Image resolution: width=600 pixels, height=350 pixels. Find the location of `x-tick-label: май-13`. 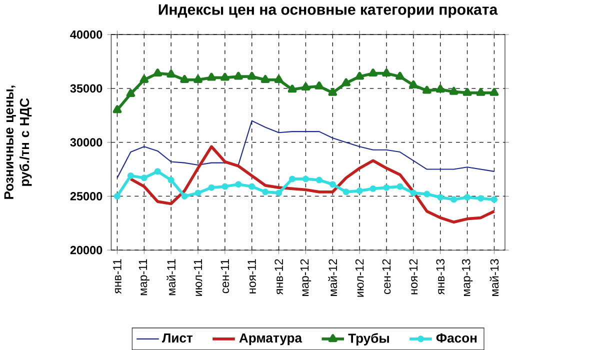

x-tick-label: май-13 is located at coordinates (494, 277).